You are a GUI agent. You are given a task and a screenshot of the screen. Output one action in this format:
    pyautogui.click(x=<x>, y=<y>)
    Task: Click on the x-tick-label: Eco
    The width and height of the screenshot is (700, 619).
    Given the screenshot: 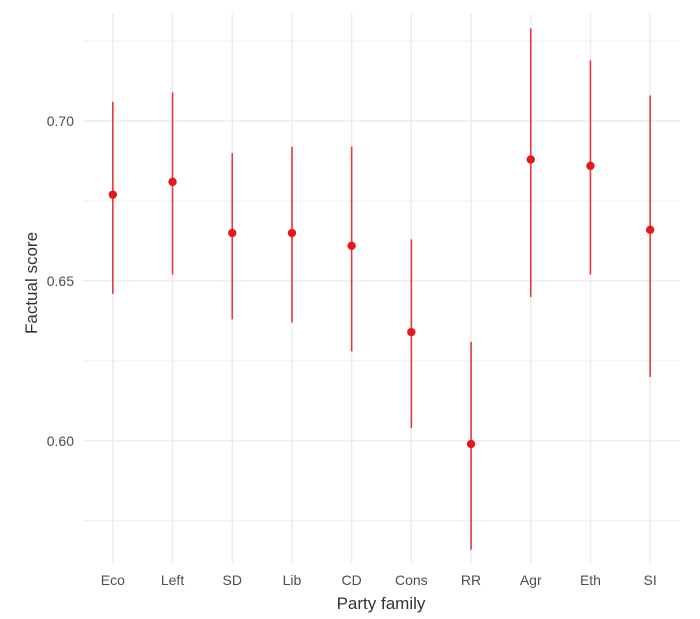 What is the action you would take?
    pyautogui.click(x=113, y=580)
    